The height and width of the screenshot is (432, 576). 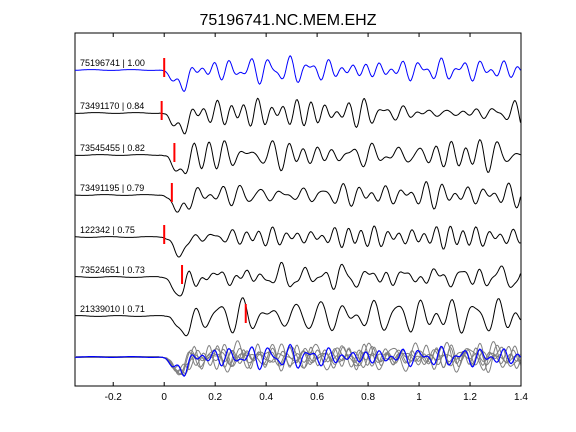 I want to click on trace-label: 21339010 | 0.71, so click(x=112, y=309).